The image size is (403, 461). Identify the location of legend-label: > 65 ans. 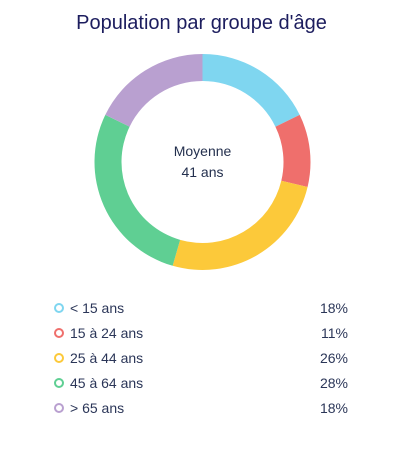
(97, 407).